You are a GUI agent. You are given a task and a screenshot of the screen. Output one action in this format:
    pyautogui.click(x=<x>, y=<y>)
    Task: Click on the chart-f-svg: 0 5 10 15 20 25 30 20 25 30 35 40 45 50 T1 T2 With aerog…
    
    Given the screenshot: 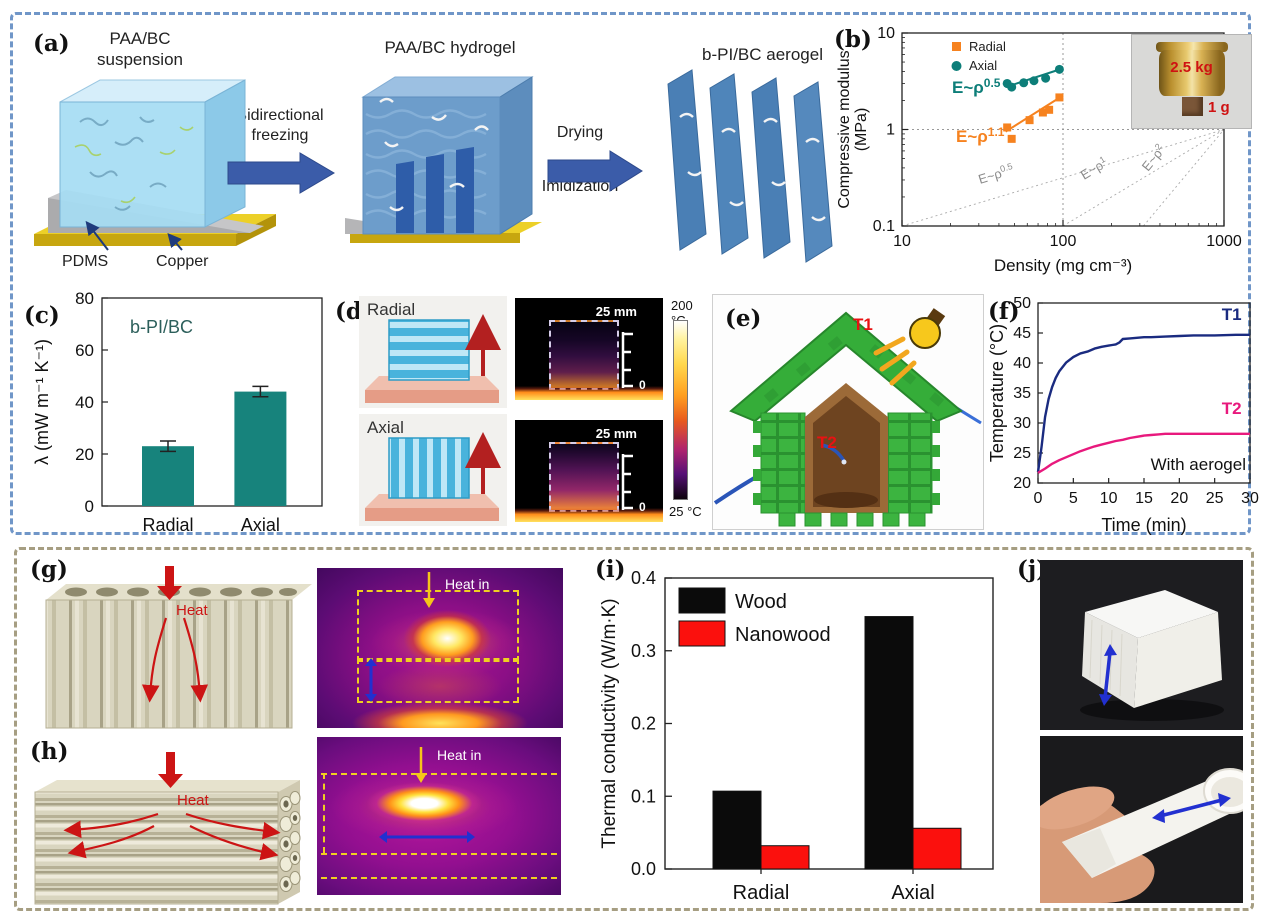 What is the action you would take?
    pyautogui.click(x=1123, y=415)
    